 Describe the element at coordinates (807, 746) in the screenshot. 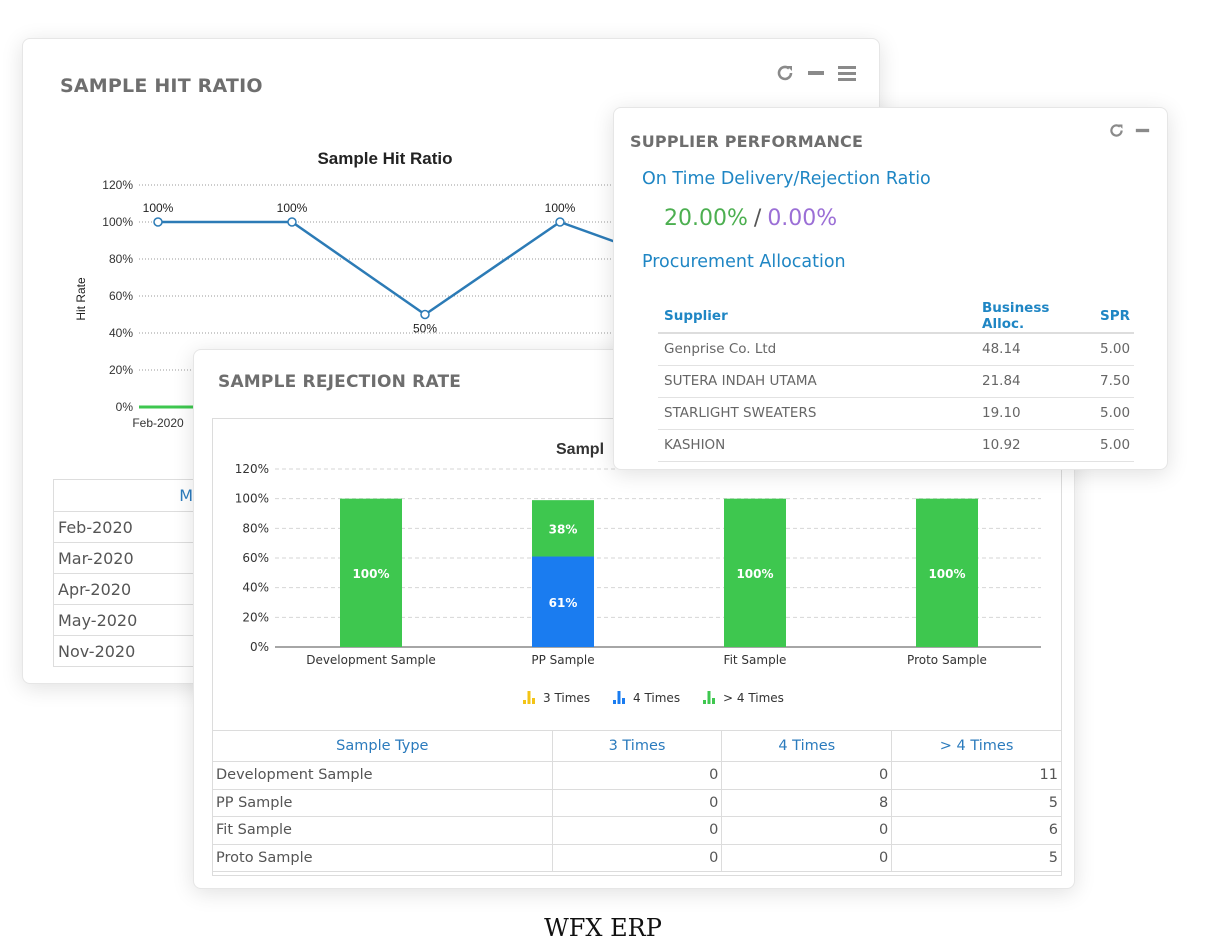

I see `four-times-header: 4 Times` at that location.